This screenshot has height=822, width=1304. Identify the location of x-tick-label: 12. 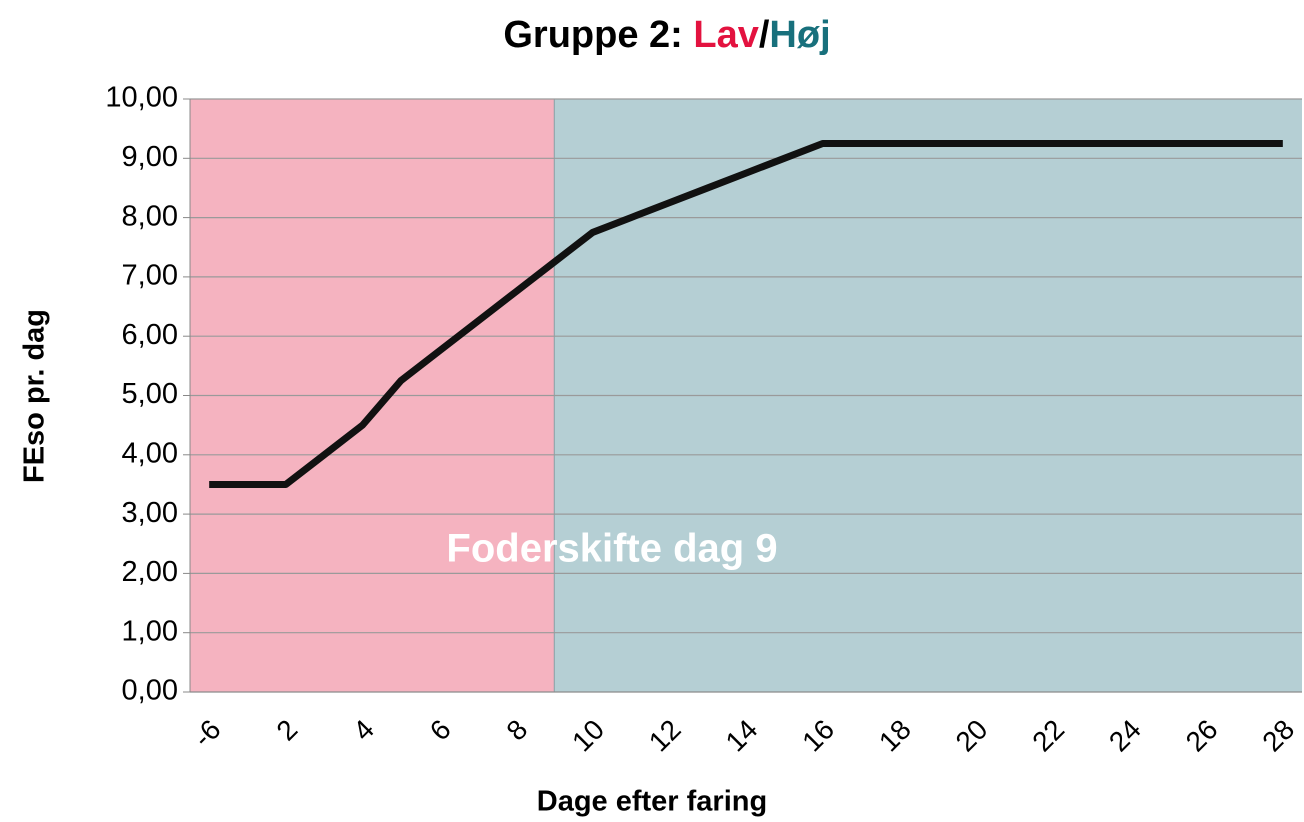
(665, 736).